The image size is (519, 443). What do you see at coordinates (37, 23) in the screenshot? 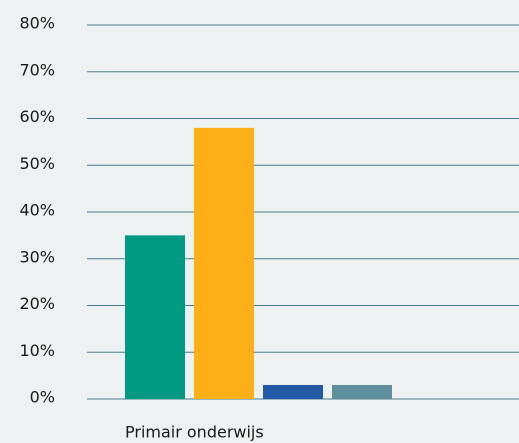
I see `y-tick-label: 80%` at bounding box center [37, 23].